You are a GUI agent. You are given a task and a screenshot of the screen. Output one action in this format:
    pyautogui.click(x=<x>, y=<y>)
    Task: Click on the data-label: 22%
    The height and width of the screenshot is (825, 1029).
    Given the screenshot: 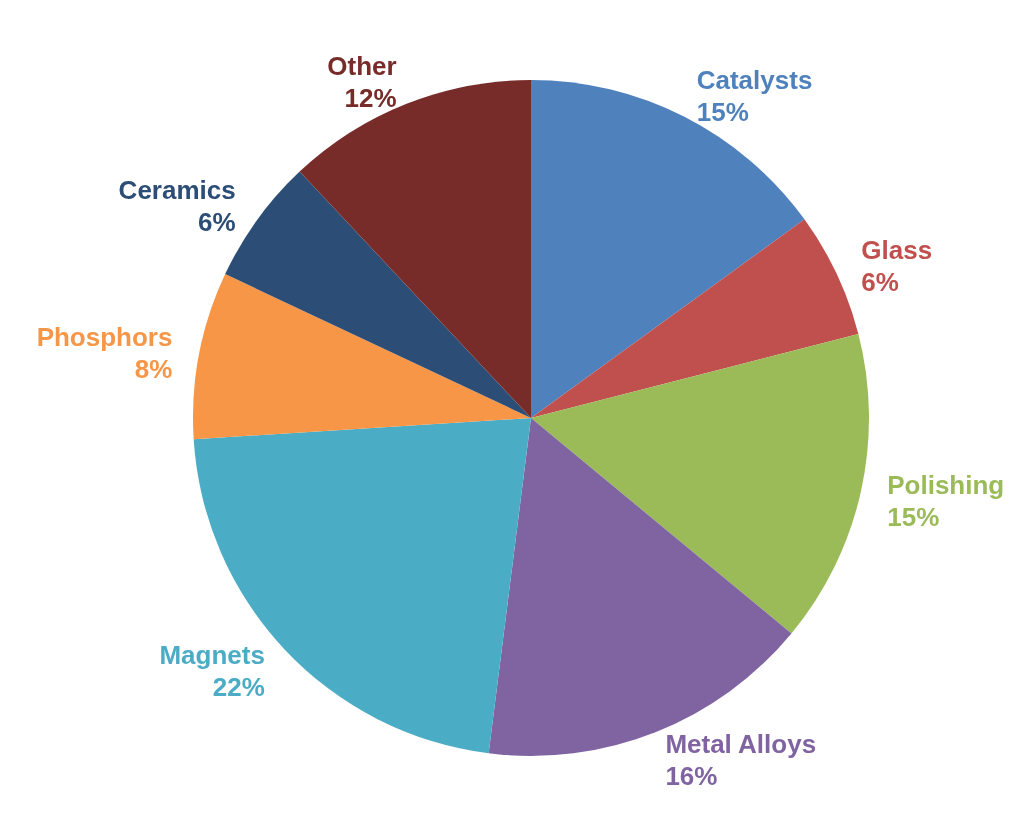 What is the action you would take?
    pyautogui.click(x=238, y=686)
    